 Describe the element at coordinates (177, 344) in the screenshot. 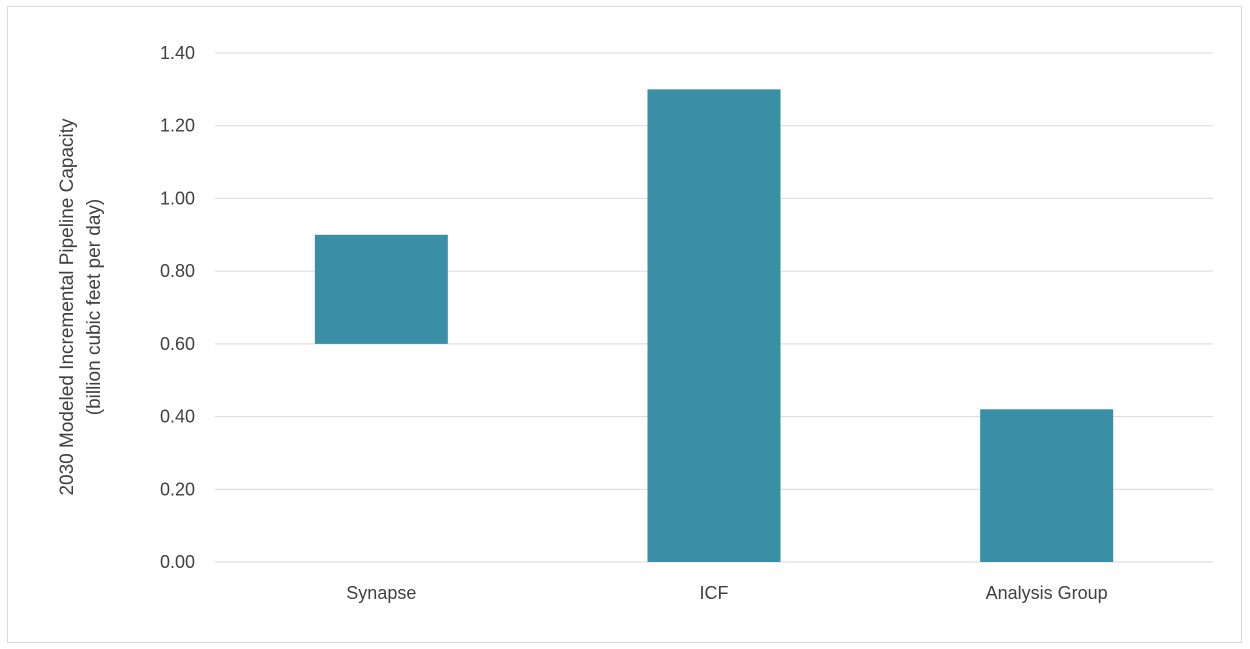

I see `y-tick-label: 0.60` at that location.